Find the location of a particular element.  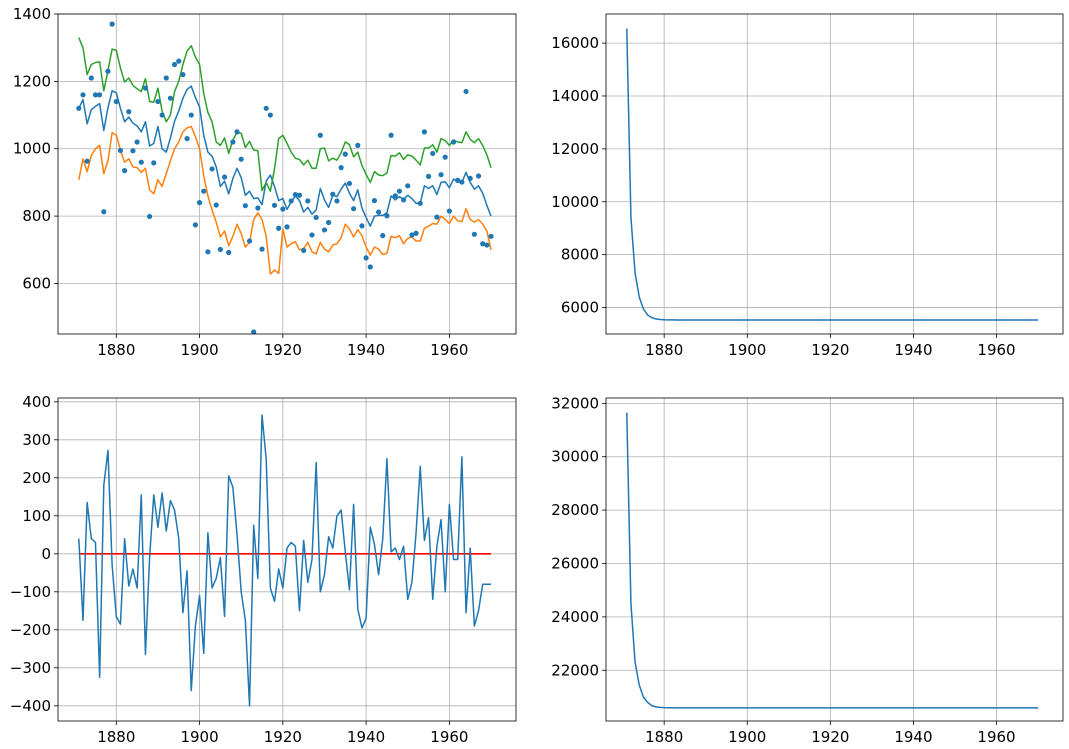

y-tick-label: −100 is located at coordinates (30, 592).